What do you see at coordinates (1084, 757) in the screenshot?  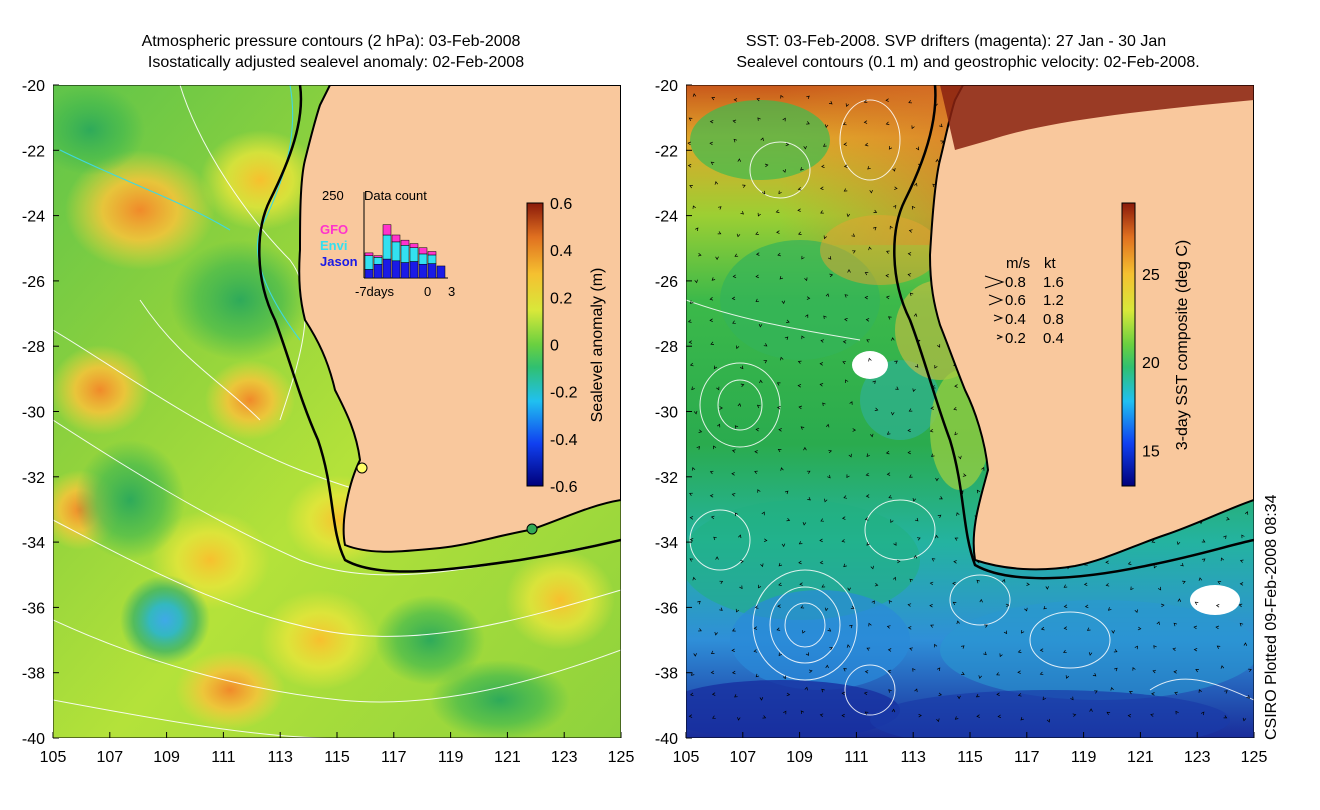 I see `right-x-tick-label-7: 119` at bounding box center [1084, 757].